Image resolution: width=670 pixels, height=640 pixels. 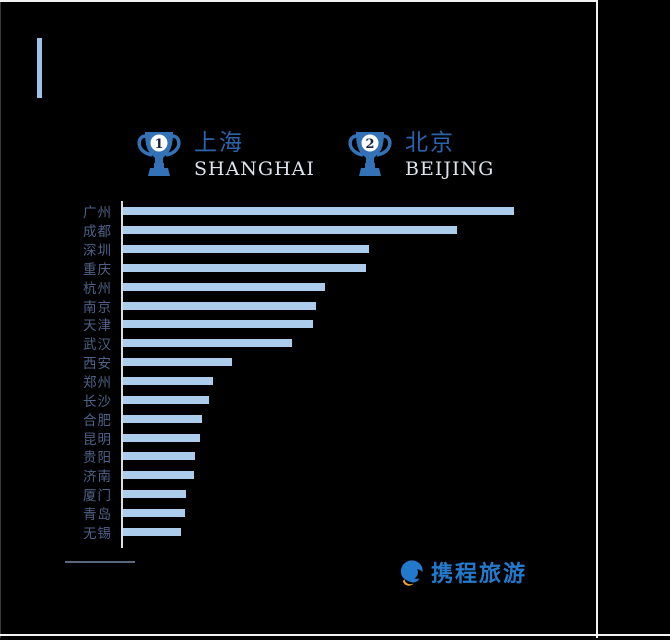 I want to click on rank-number: 1, so click(x=158, y=144).